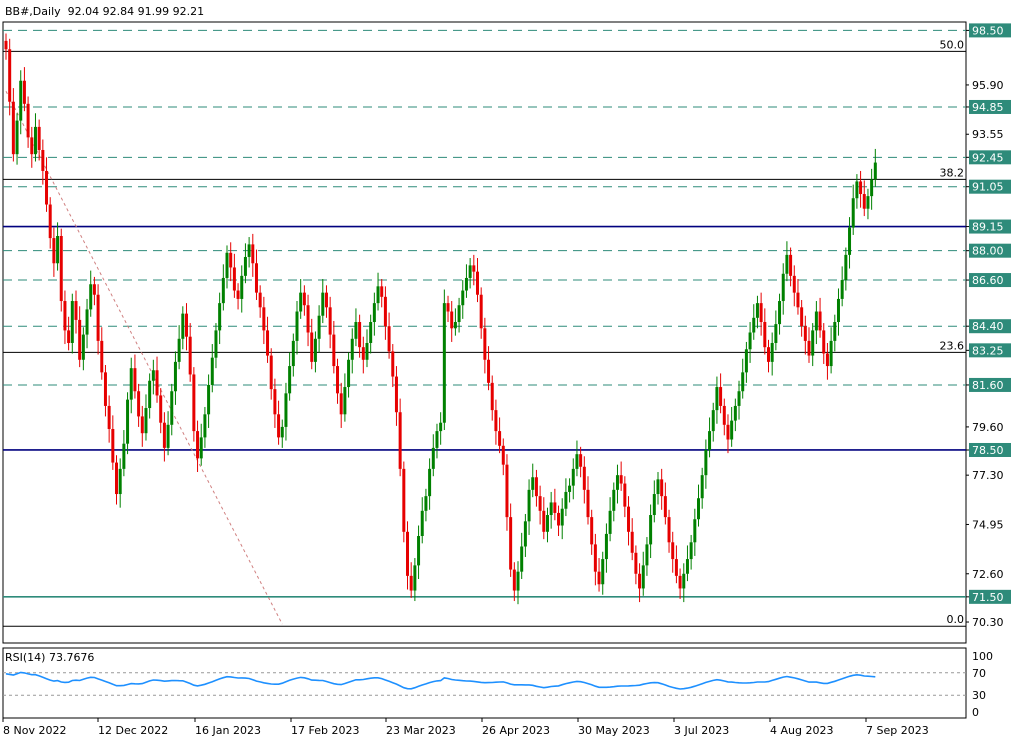 This screenshot has height=741, width=1017. I want to click on price-tick-label: 78.50, so click(988, 450).